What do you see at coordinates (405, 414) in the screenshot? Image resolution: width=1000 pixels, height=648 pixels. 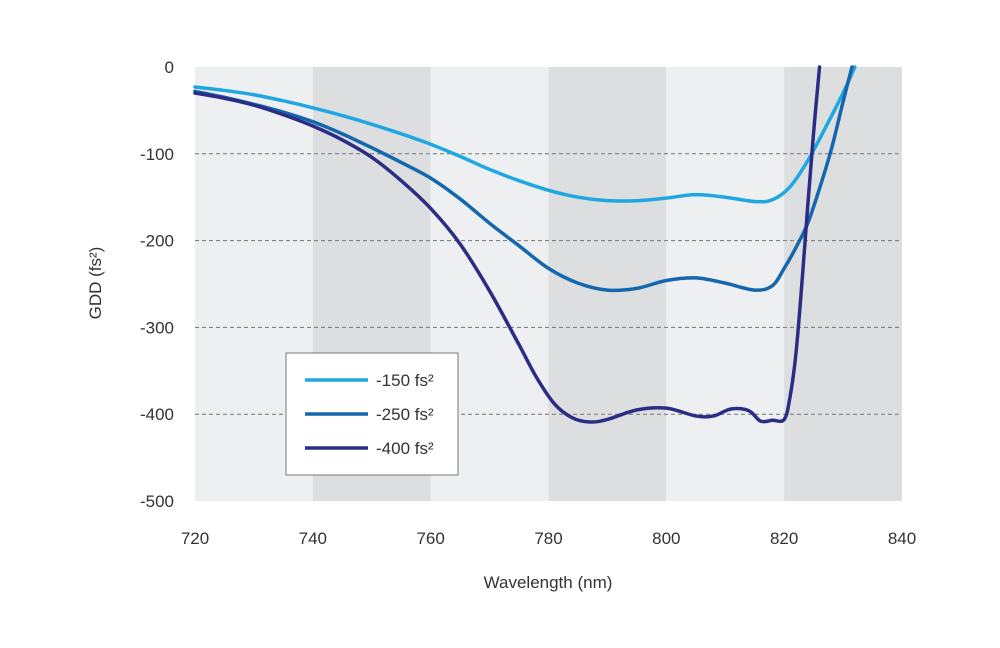 I see `legend-label-2: -250 fs²` at bounding box center [405, 414].